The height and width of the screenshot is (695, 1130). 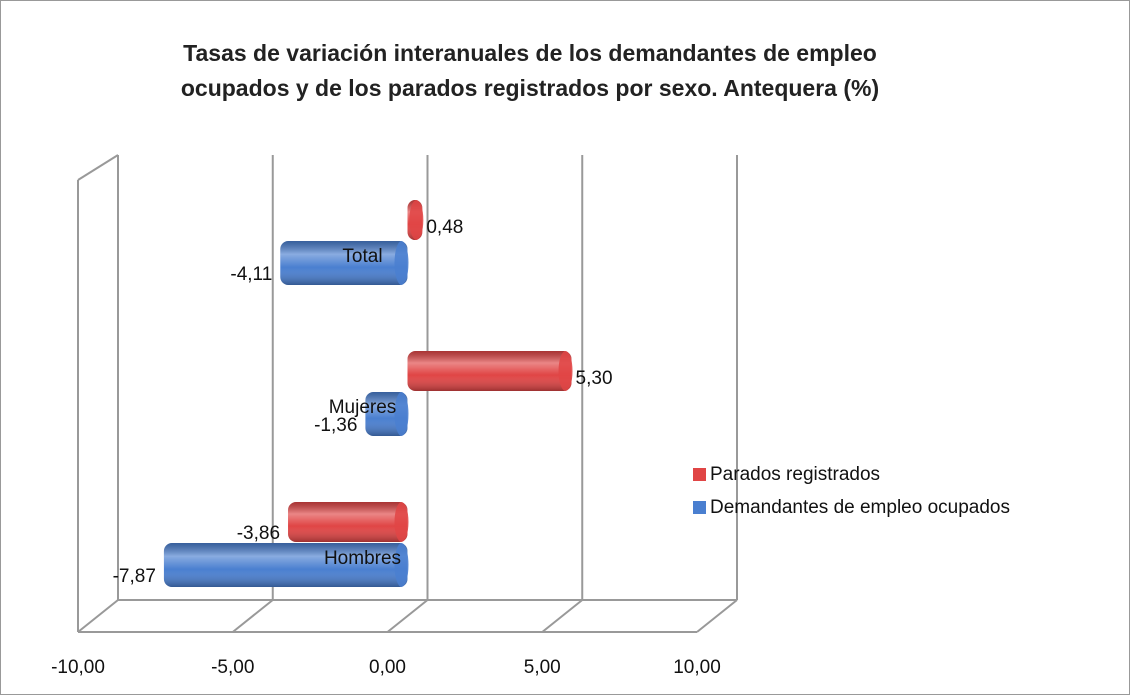 I want to click on data-label: -4,11, so click(x=251, y=274).